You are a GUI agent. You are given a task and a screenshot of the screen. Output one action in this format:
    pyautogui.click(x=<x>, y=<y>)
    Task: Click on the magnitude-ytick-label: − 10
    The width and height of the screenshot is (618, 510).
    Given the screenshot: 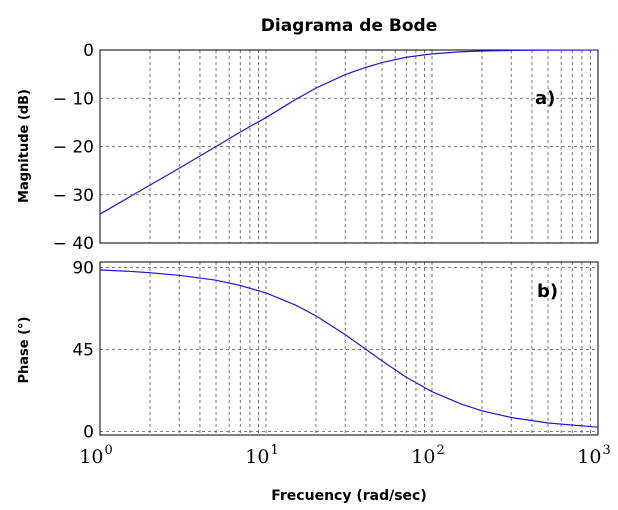 What is the action you would take?
    pyautogui.click(x=73, y=99)
    